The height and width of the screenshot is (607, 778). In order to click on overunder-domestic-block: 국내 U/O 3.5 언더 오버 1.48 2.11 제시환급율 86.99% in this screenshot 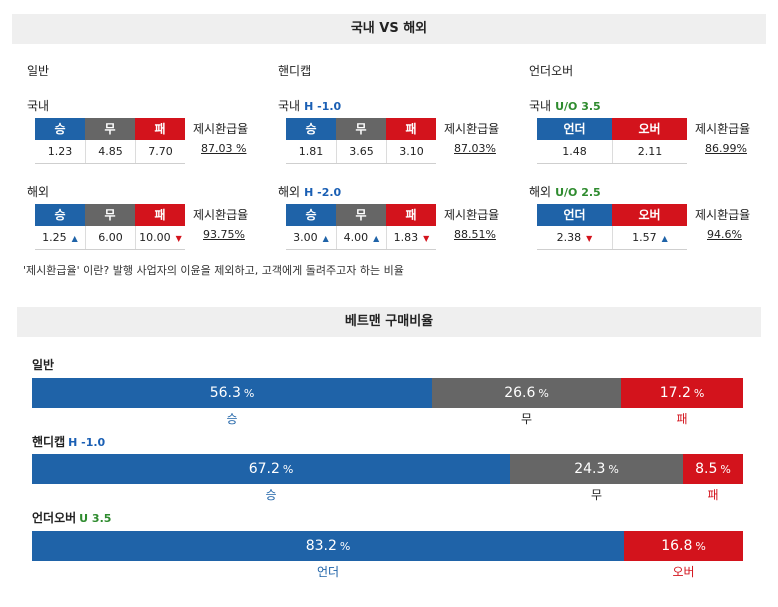, I will do `click(649, 130)`.